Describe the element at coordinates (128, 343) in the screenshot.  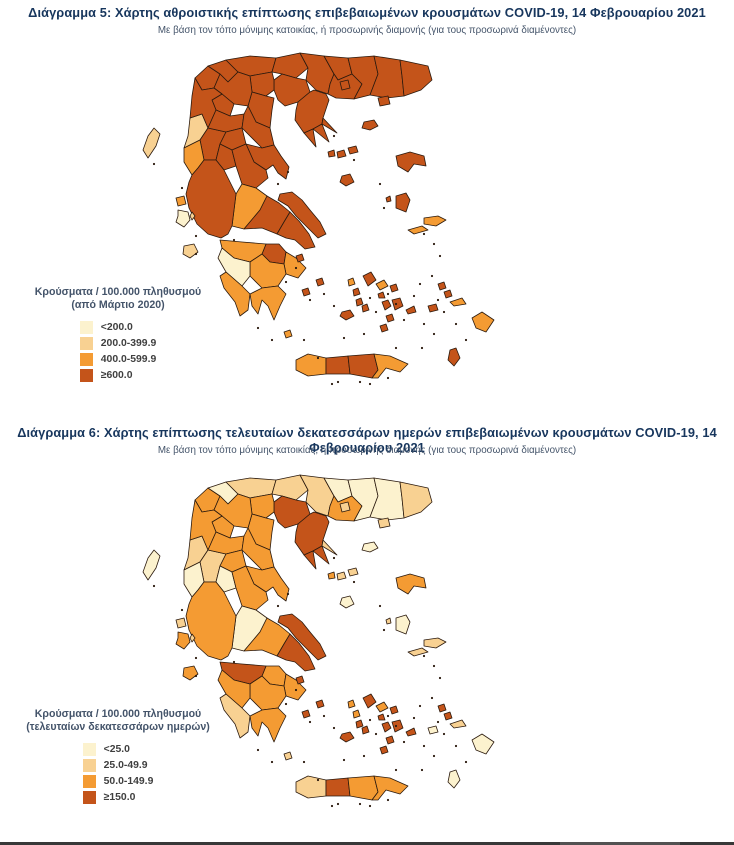
I see `legend-label: 200.0-399.9` at that location.